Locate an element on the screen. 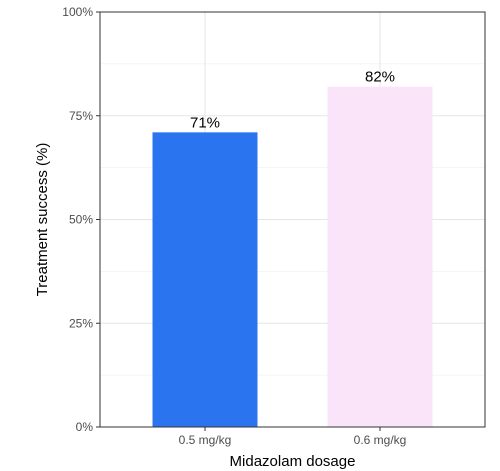 This screenshot has height=471, width=500. y-axis: 0% 25% 50% 75% 100% is located at coordinates (81, 219).